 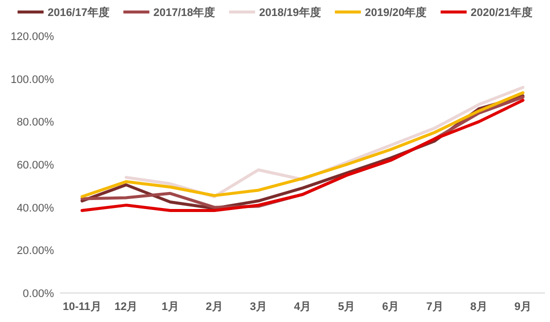 What do you see at coordinates (32, 80) in the screenshot?
I see `y-tick-label: 100.00%` at bounding box center [32, 80].